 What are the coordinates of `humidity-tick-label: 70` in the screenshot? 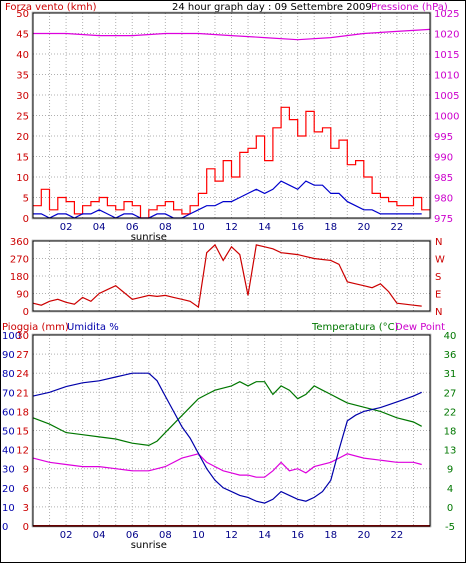 It's located at (8, 393).